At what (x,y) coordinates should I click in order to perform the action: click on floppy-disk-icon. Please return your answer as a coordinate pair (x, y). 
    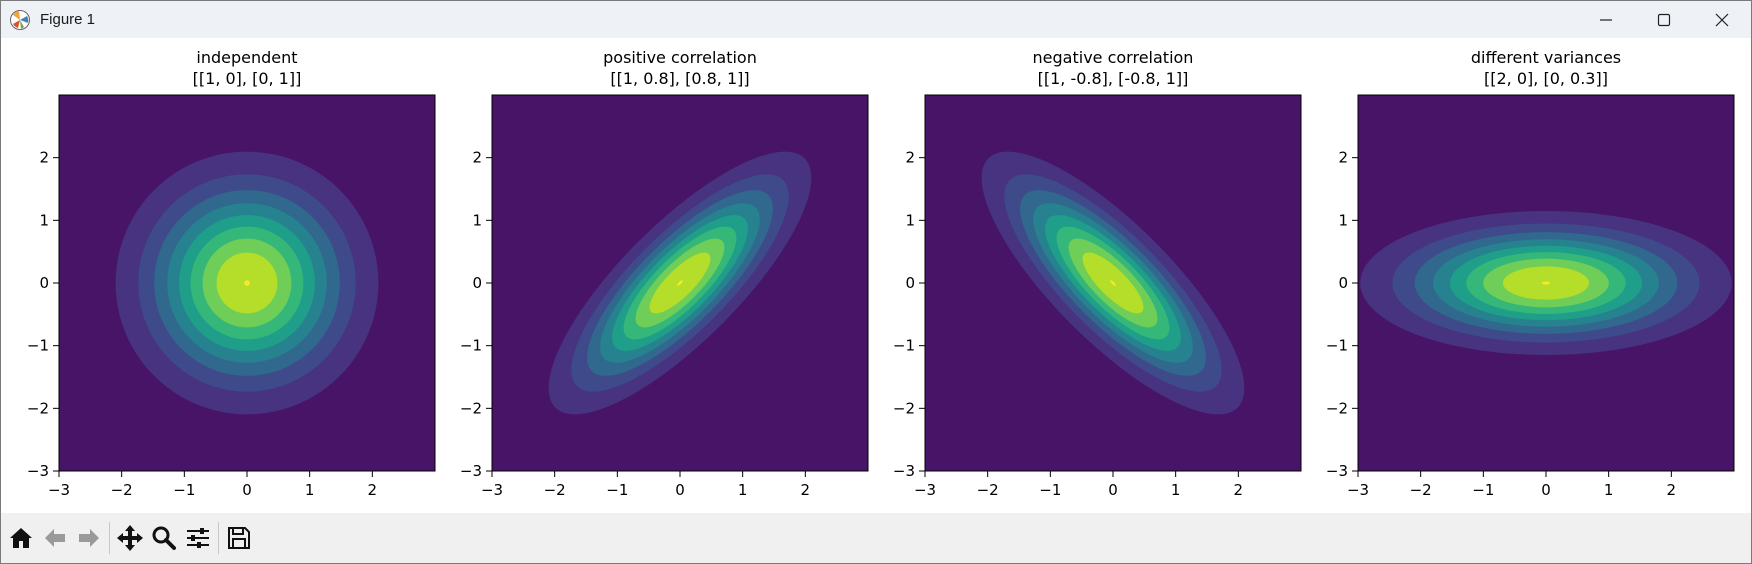
    Looking at the image, I should click on (239, 538).